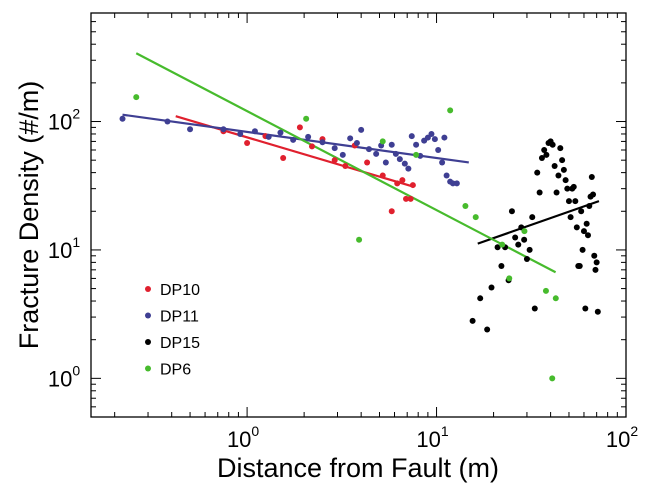 This screenshot has width=660, height=491. Describe the element at coordinates (358, 468) in the screenshot. I see `x-axis-title: Distance from Fault (m)` at that location.